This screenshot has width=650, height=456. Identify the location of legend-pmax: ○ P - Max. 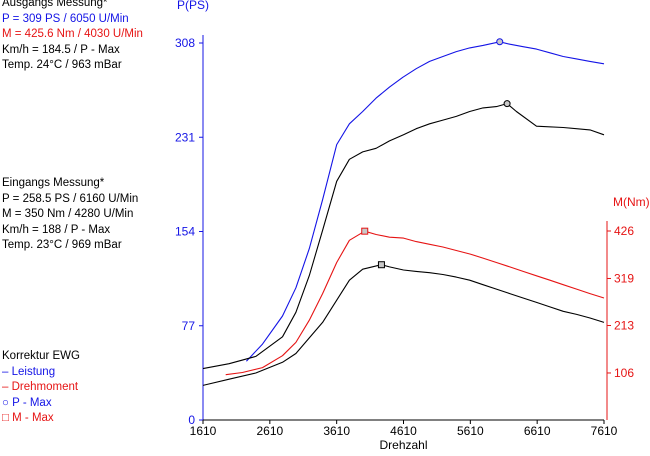
(41, 404).